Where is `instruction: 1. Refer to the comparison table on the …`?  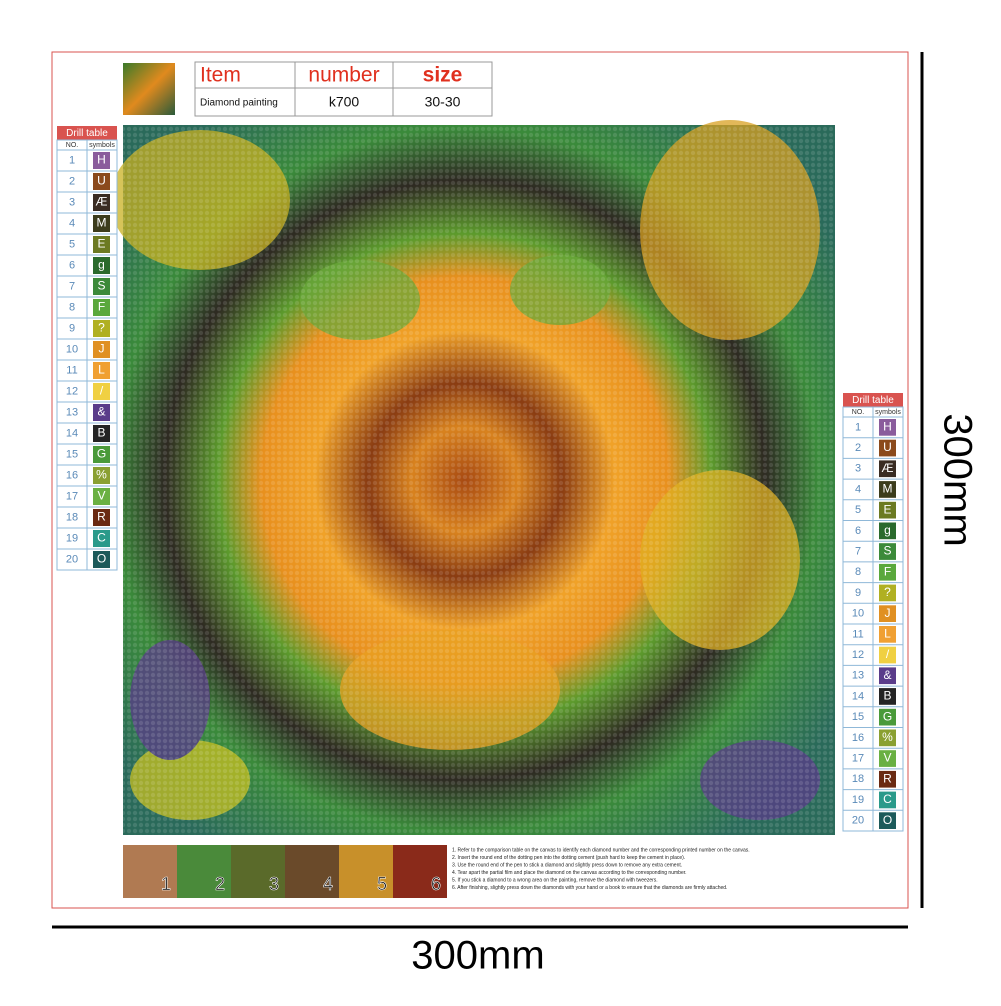
instruction: 1. Refer to the comparison table on the … is located at coordinates (601, 850).